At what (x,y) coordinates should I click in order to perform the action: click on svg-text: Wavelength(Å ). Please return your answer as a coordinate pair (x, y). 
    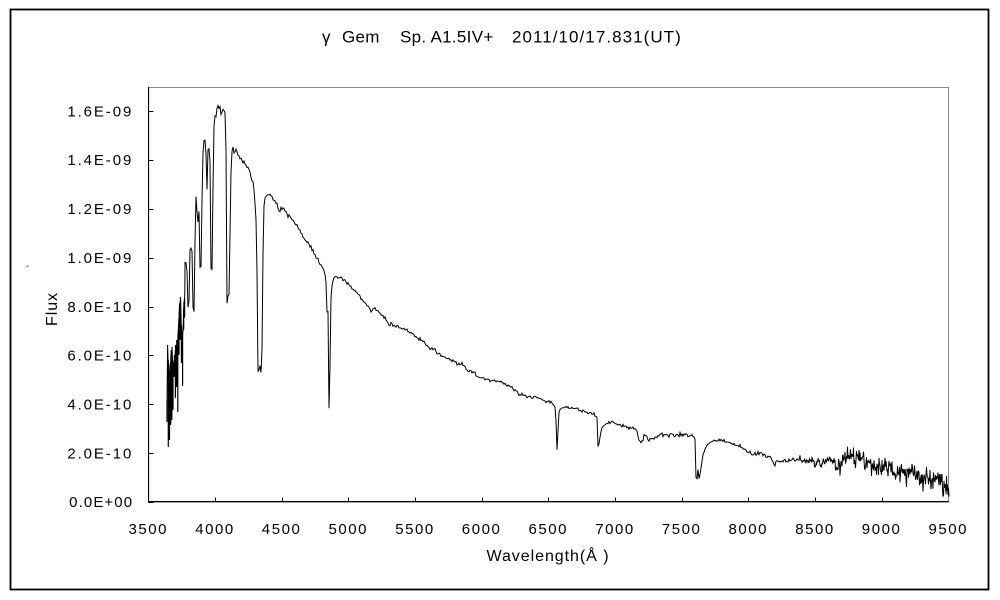
    Looking at the image, I should click on (548, 555).